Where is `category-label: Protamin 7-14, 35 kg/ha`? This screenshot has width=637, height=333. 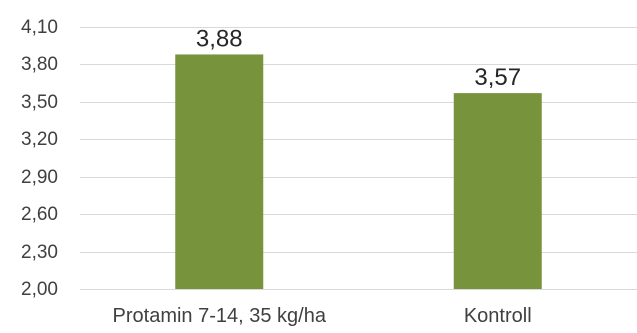 category-label: Protamin 7-14, 35 kg/ha is located at coordinates (220, 316).